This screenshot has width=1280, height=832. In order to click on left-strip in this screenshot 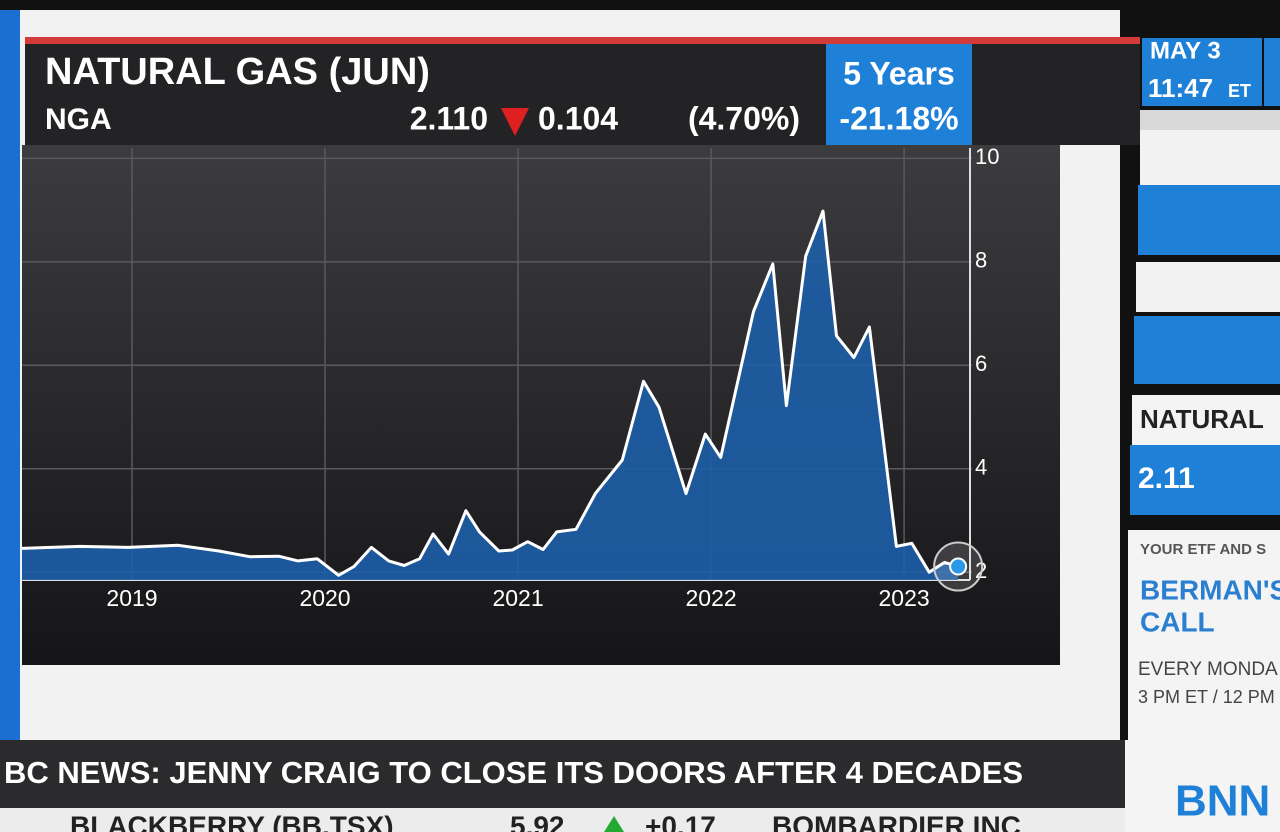, I will do `click(11, 375)`.